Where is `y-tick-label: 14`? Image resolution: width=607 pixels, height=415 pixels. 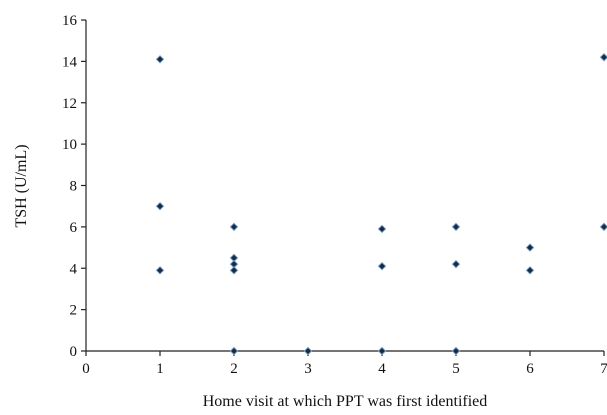
y-tick-label: 14 is located at coordinates (70, 62).